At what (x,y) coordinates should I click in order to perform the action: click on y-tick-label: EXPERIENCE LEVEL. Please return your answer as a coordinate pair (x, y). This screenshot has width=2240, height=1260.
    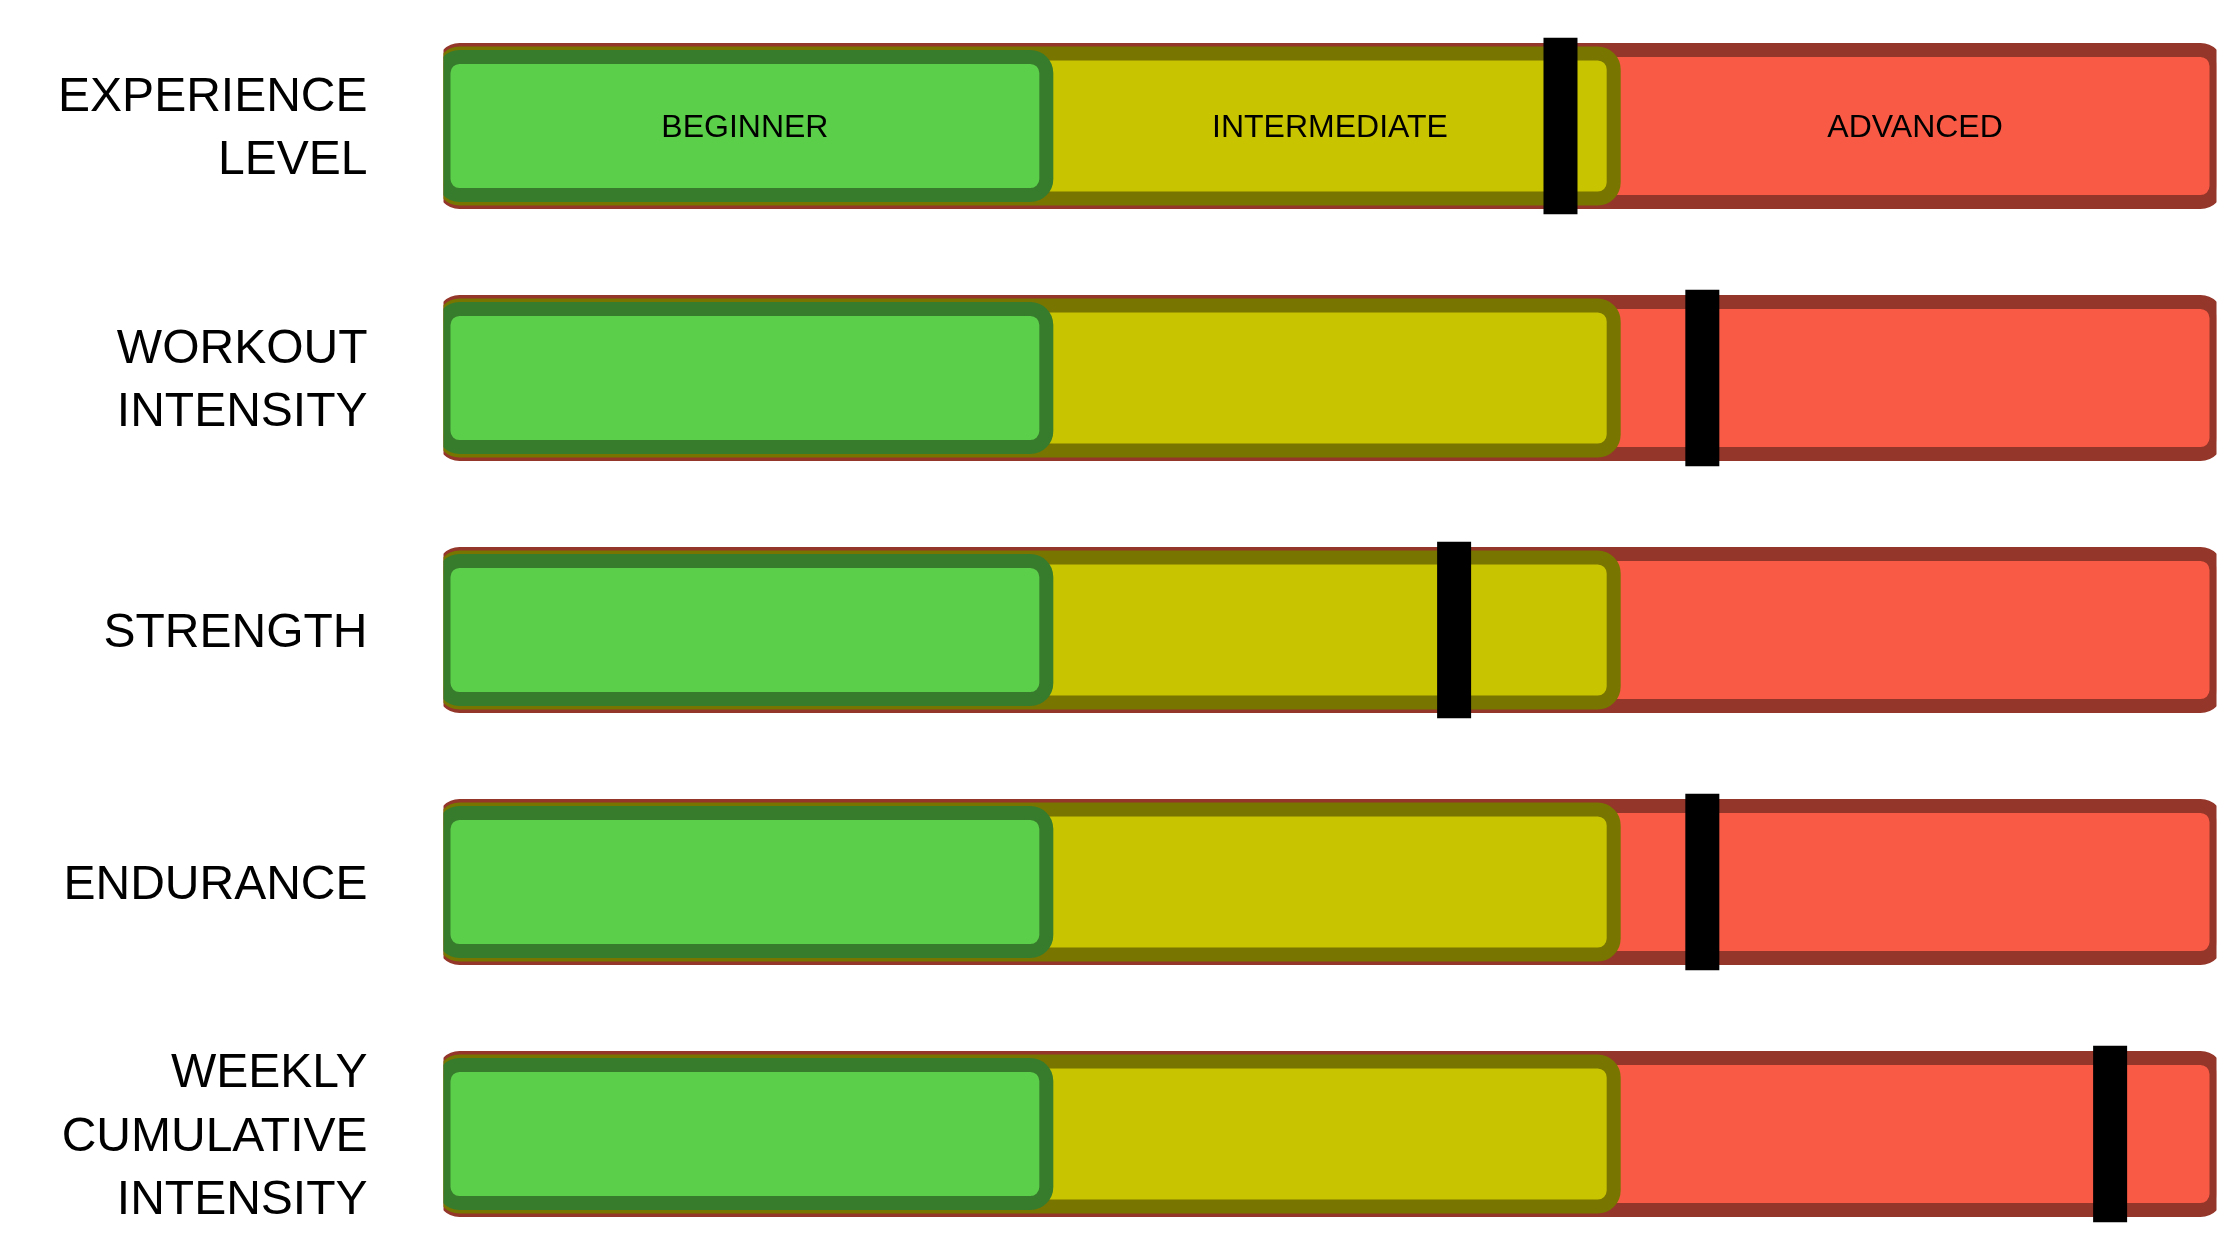
    Looking at the image, I should click on (213, 126).